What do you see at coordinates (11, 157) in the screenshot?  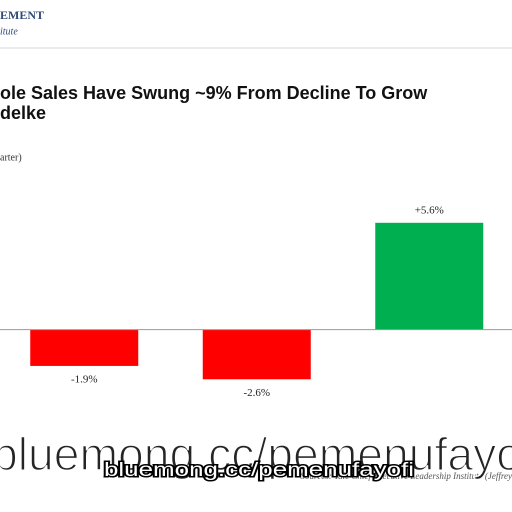 I see `axis-note: arter)` at bounding box center [11, 157].